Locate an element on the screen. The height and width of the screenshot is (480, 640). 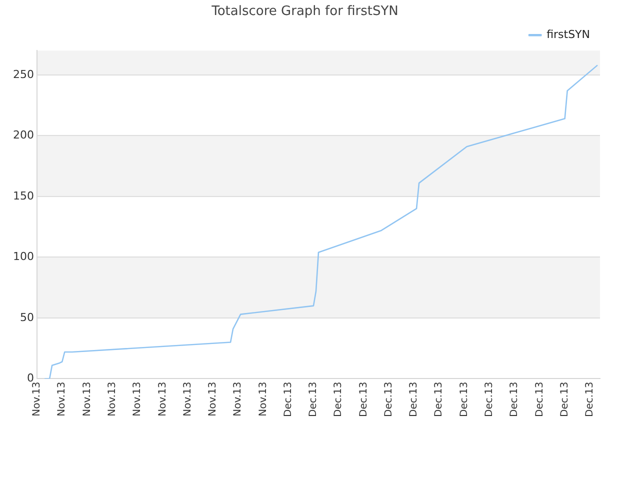
y-tick-label: 100 is located at coordinates (23, 257).